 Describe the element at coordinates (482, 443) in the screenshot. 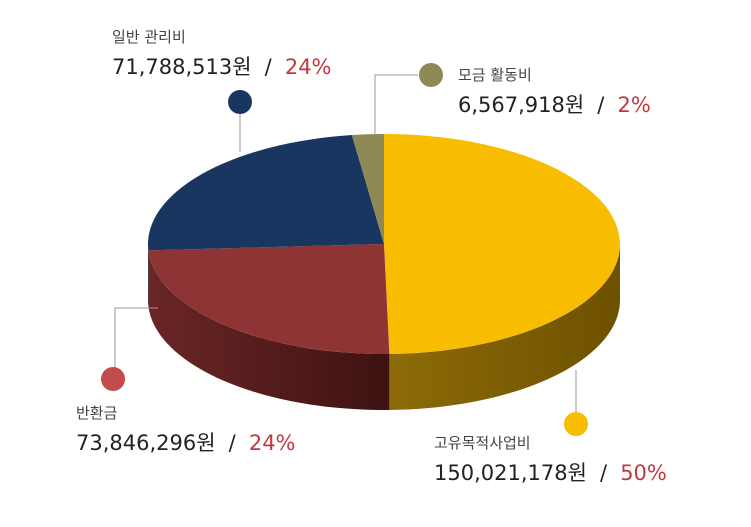

I see `category-name: 고유목적사업비` at that location.